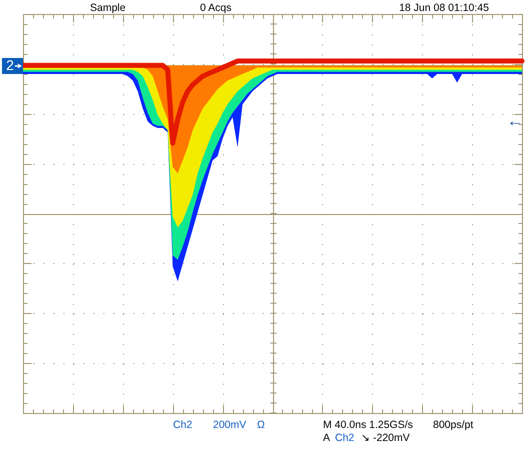 This screenshot has width=525, height=452. Describe the element at coordinates (261, 425) in the screenshot. I see `text: Ω` at that location.